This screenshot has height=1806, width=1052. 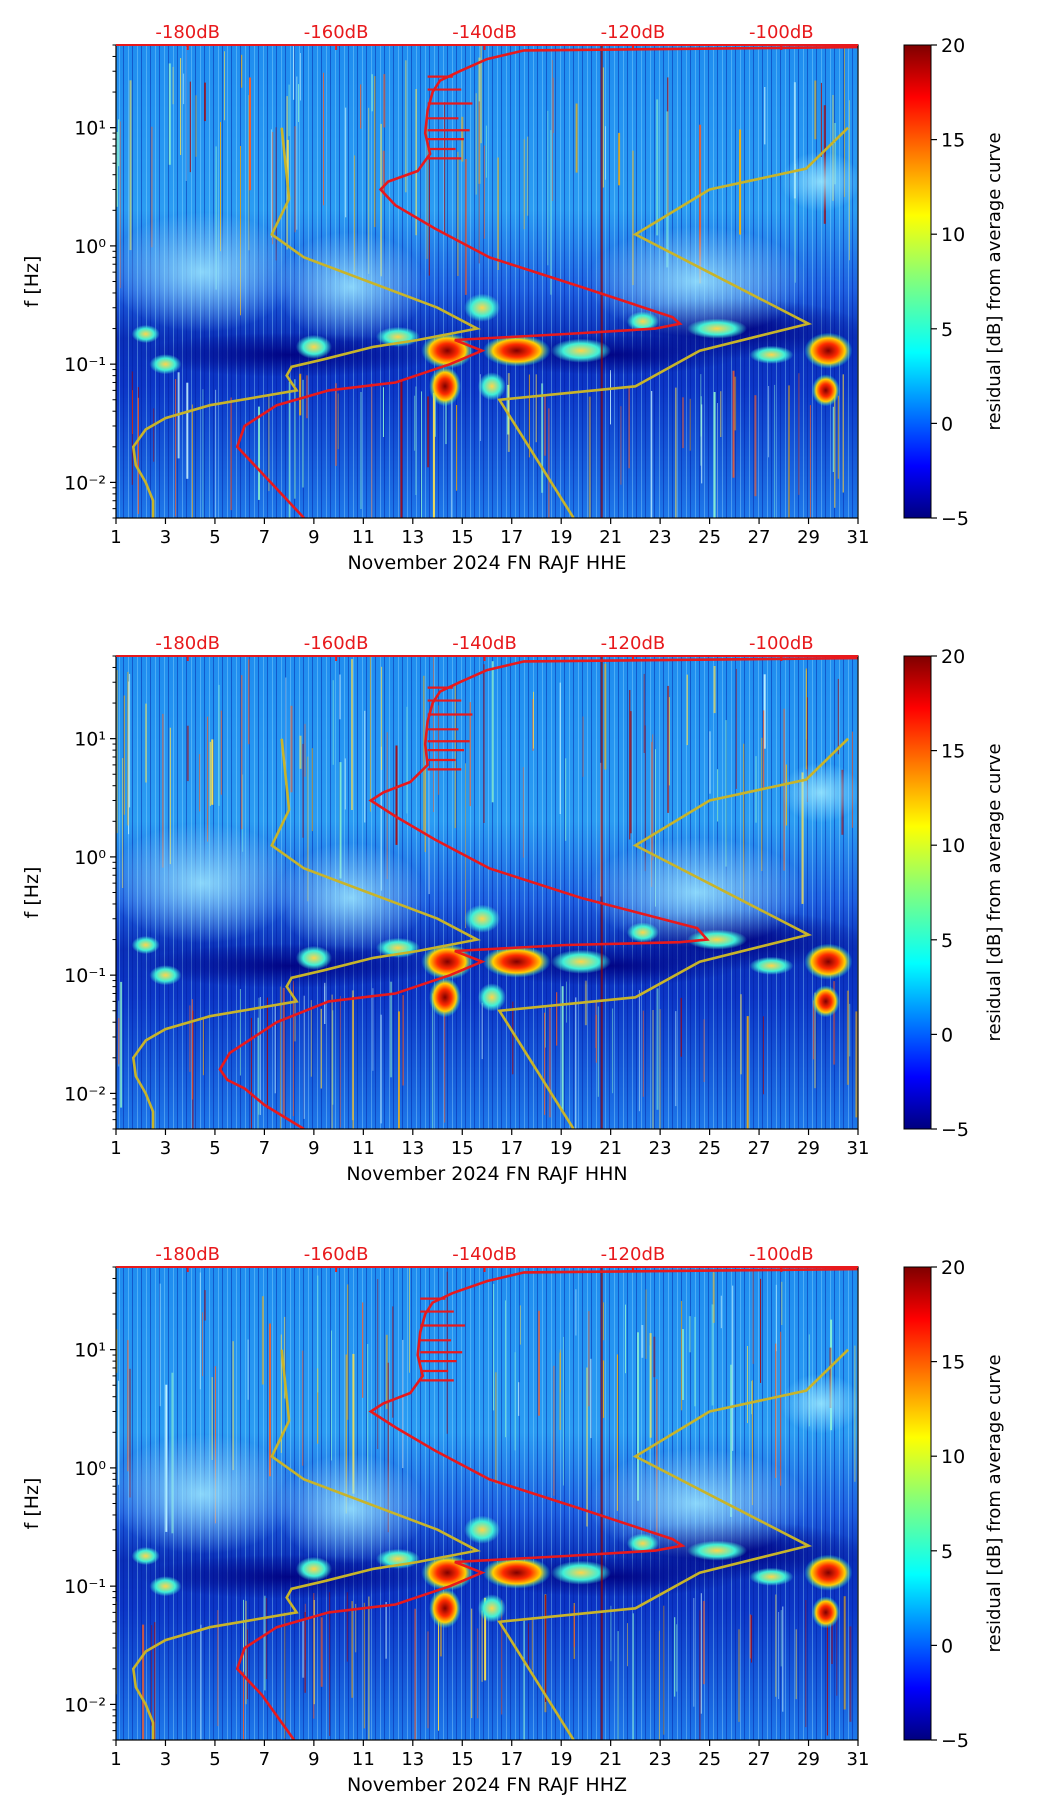 What do you see at coordinates (709, 1148) in the screenshot?
I see `x-tick-label: 25` at bounding box center [709, 1148].